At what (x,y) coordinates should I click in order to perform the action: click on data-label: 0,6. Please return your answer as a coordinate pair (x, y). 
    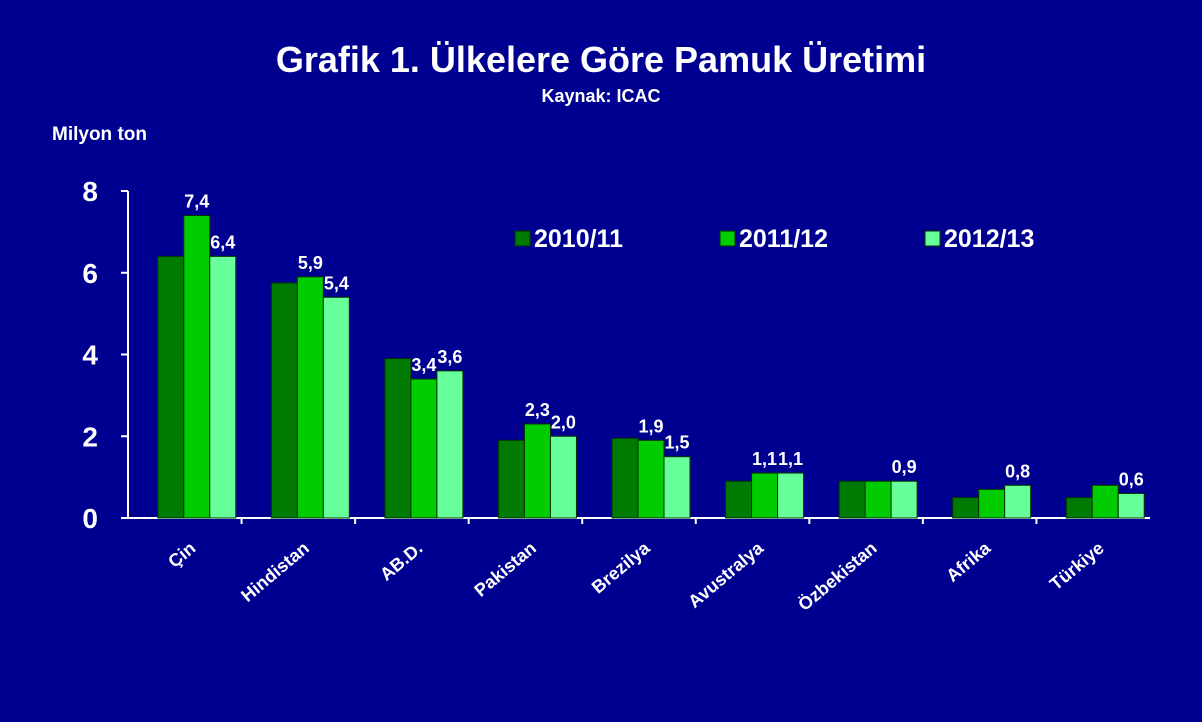
    Looking at the image, I should click on (1131, 479).